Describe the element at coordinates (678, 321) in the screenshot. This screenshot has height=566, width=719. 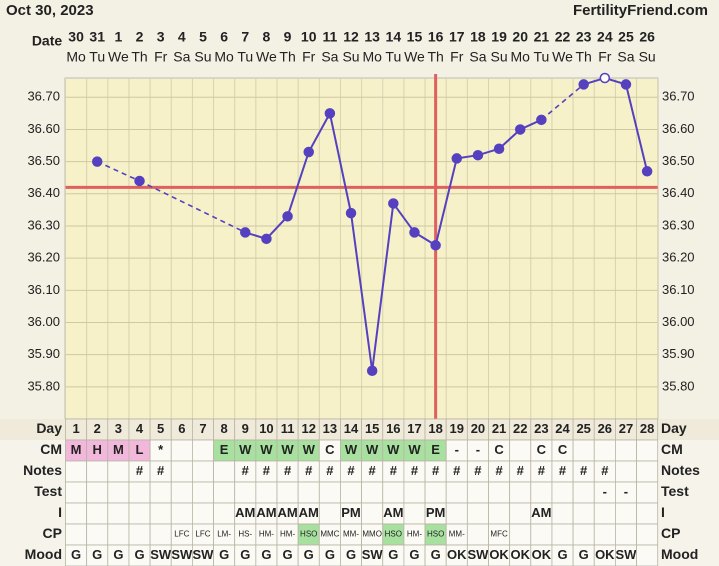
I see `y-tick-label-right: 36.00` at that location.